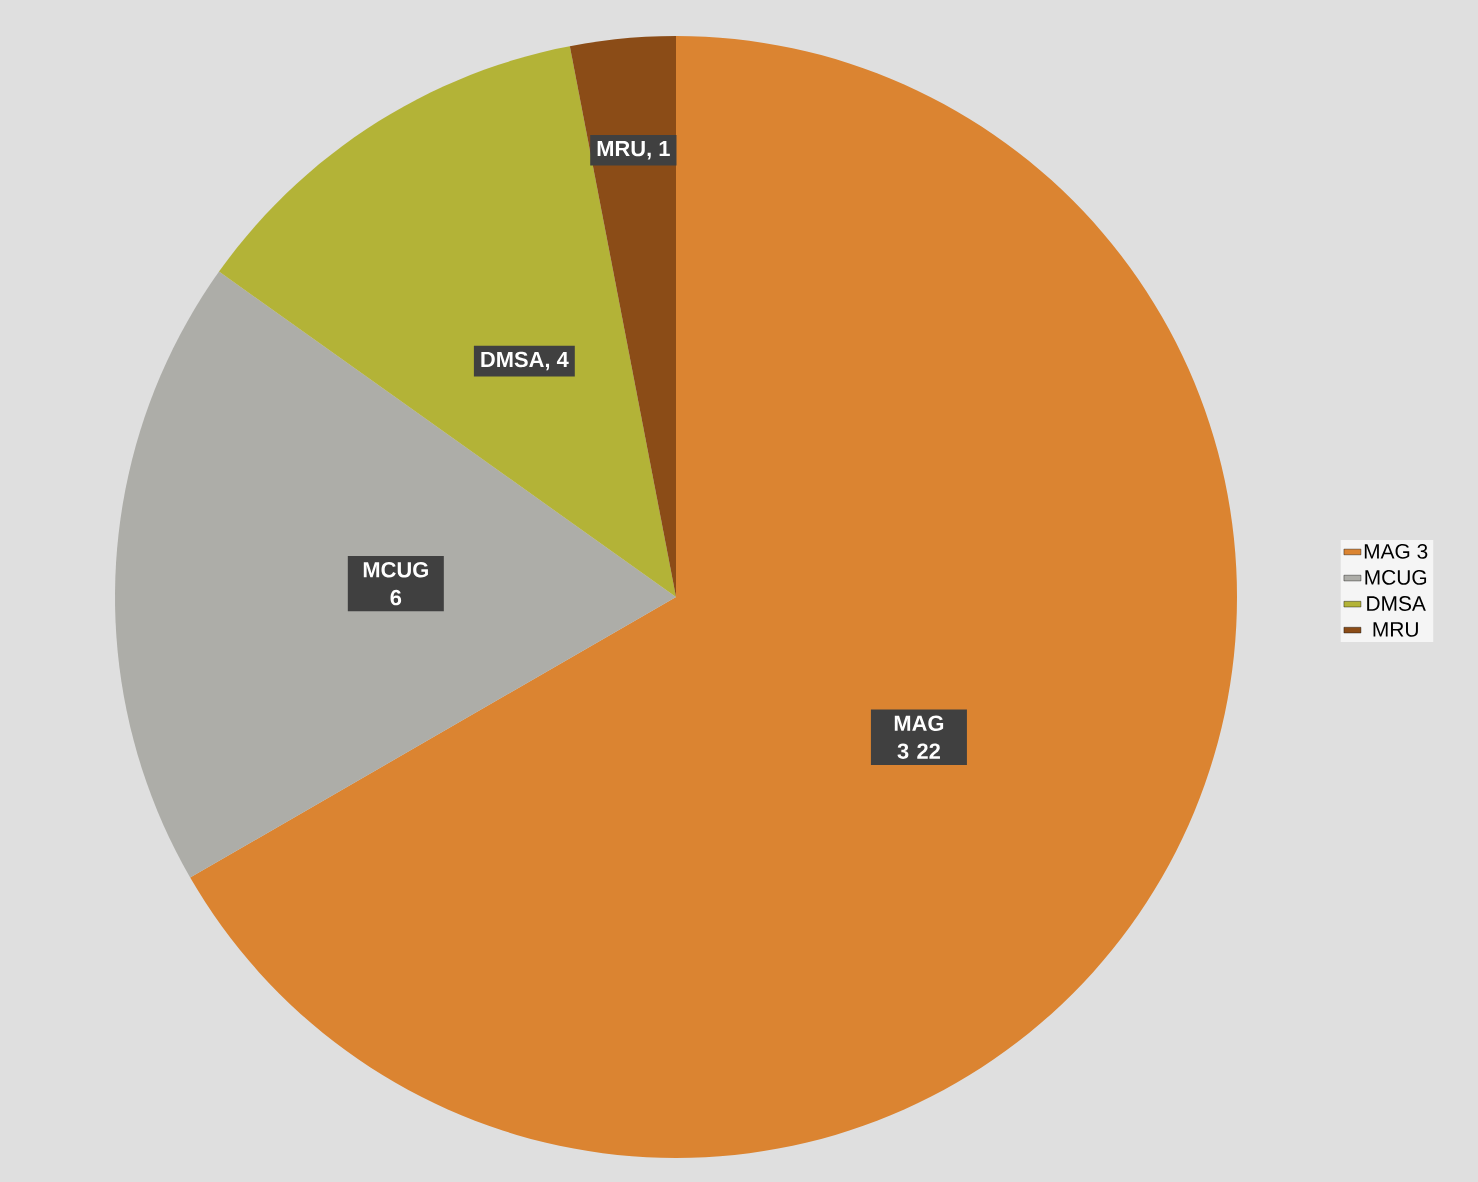 This screenshot has width=1478, height=1182. Describe the element at coordinates (525, 361) in the screenshot. I see `data-label: DMSA, 4` at that location.